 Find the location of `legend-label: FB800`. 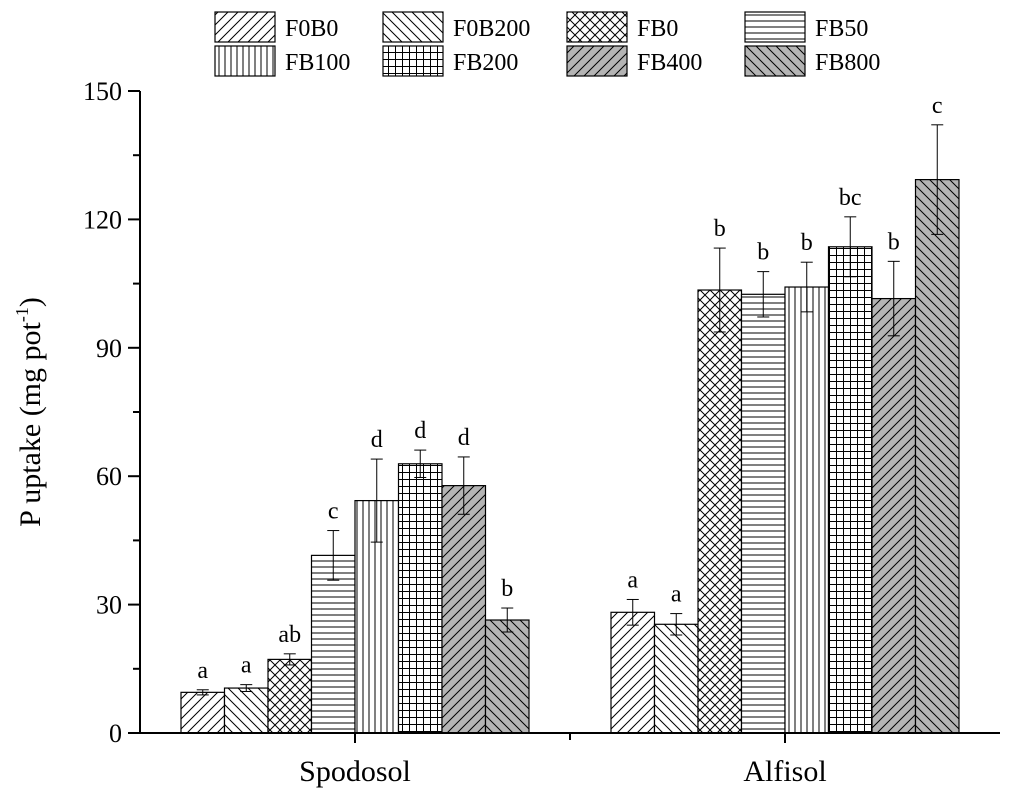

legend-label: FB800 is located at coordinates (847, 63).